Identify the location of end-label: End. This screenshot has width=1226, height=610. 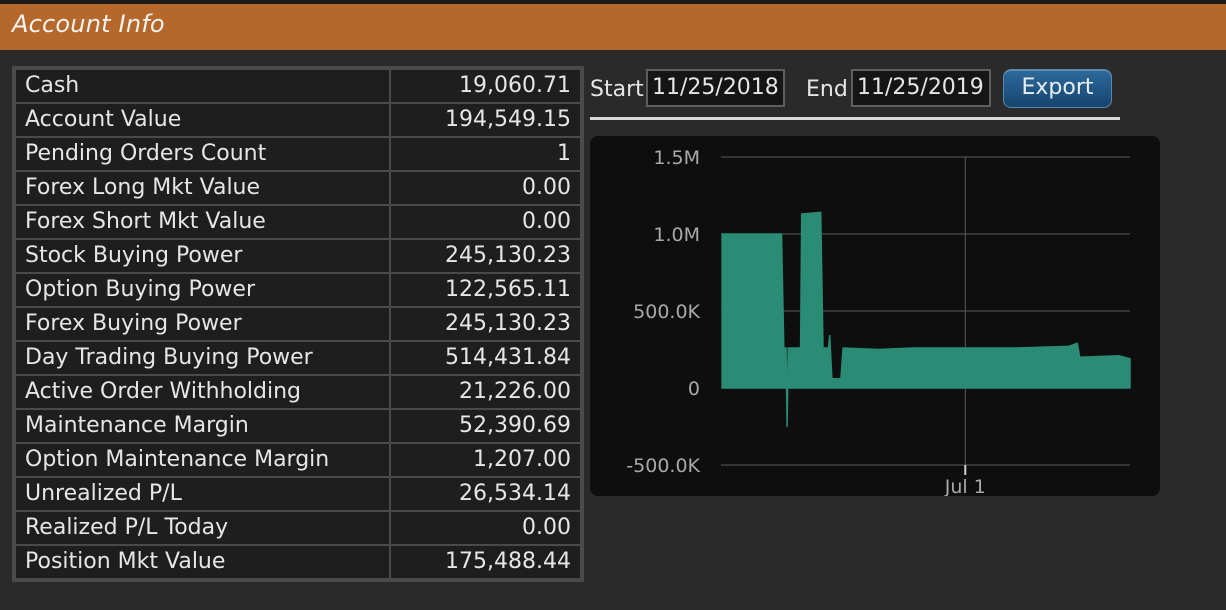
(827, 90).